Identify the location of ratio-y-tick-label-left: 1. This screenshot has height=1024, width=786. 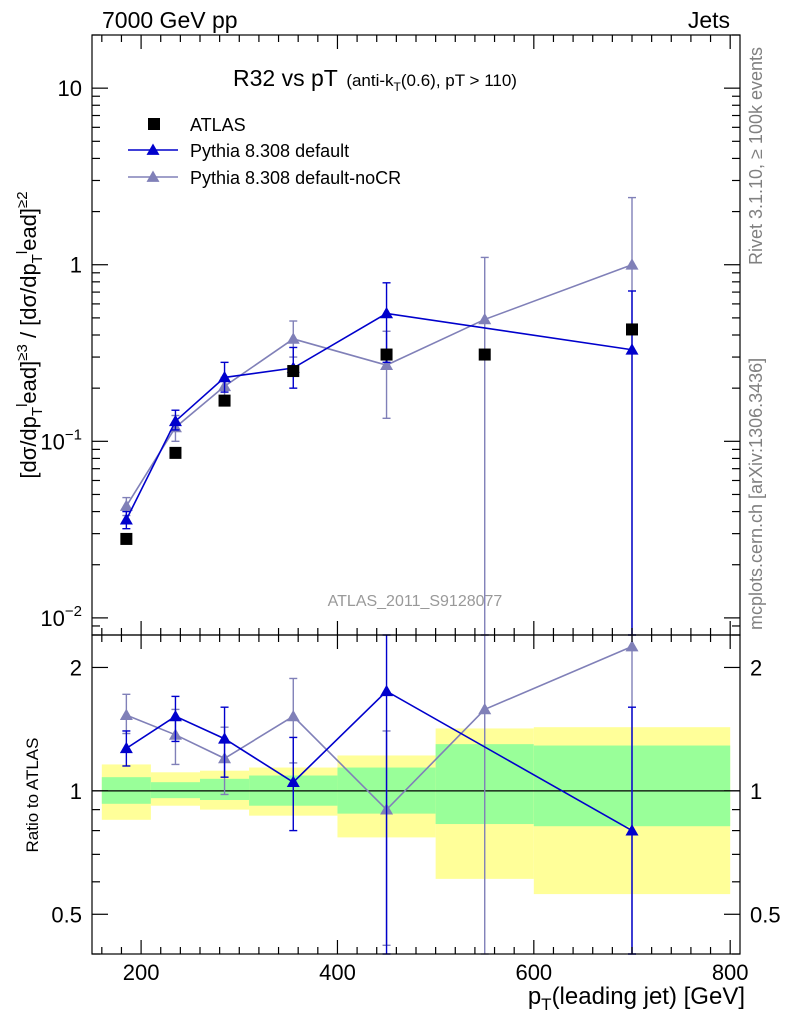
(76, 791).